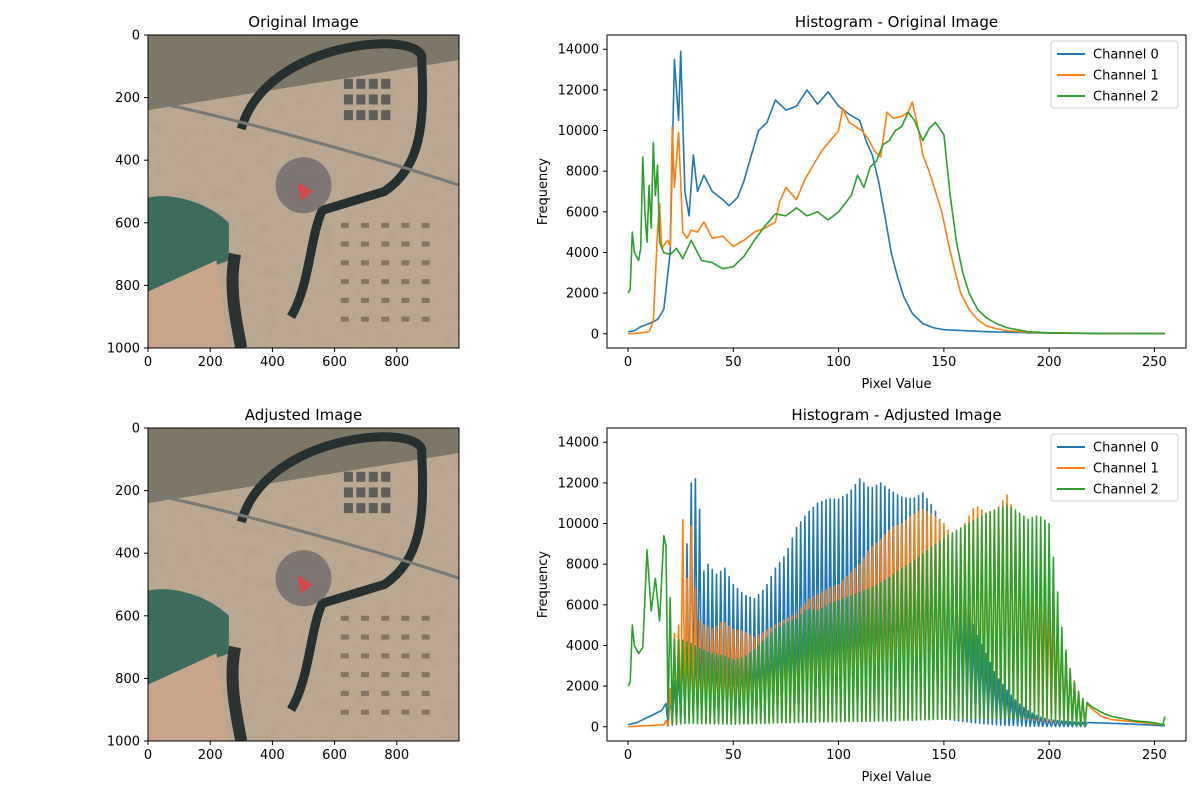 Image resolution: width=1200 pixels, height=800 pixels. Describe the element at coordinates (582, 172) in the screenshot. I see `y-tick-label: 8000` at that location.